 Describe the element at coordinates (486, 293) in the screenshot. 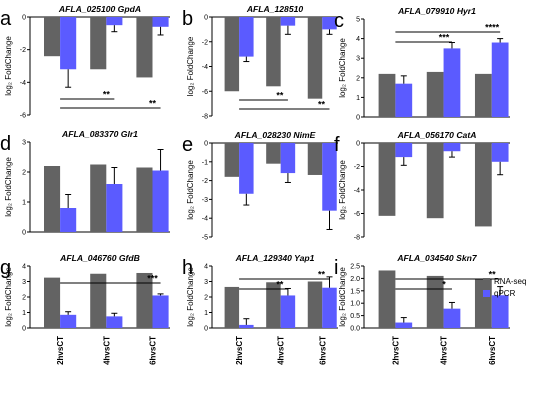

I see `legend-swatch` at that location.